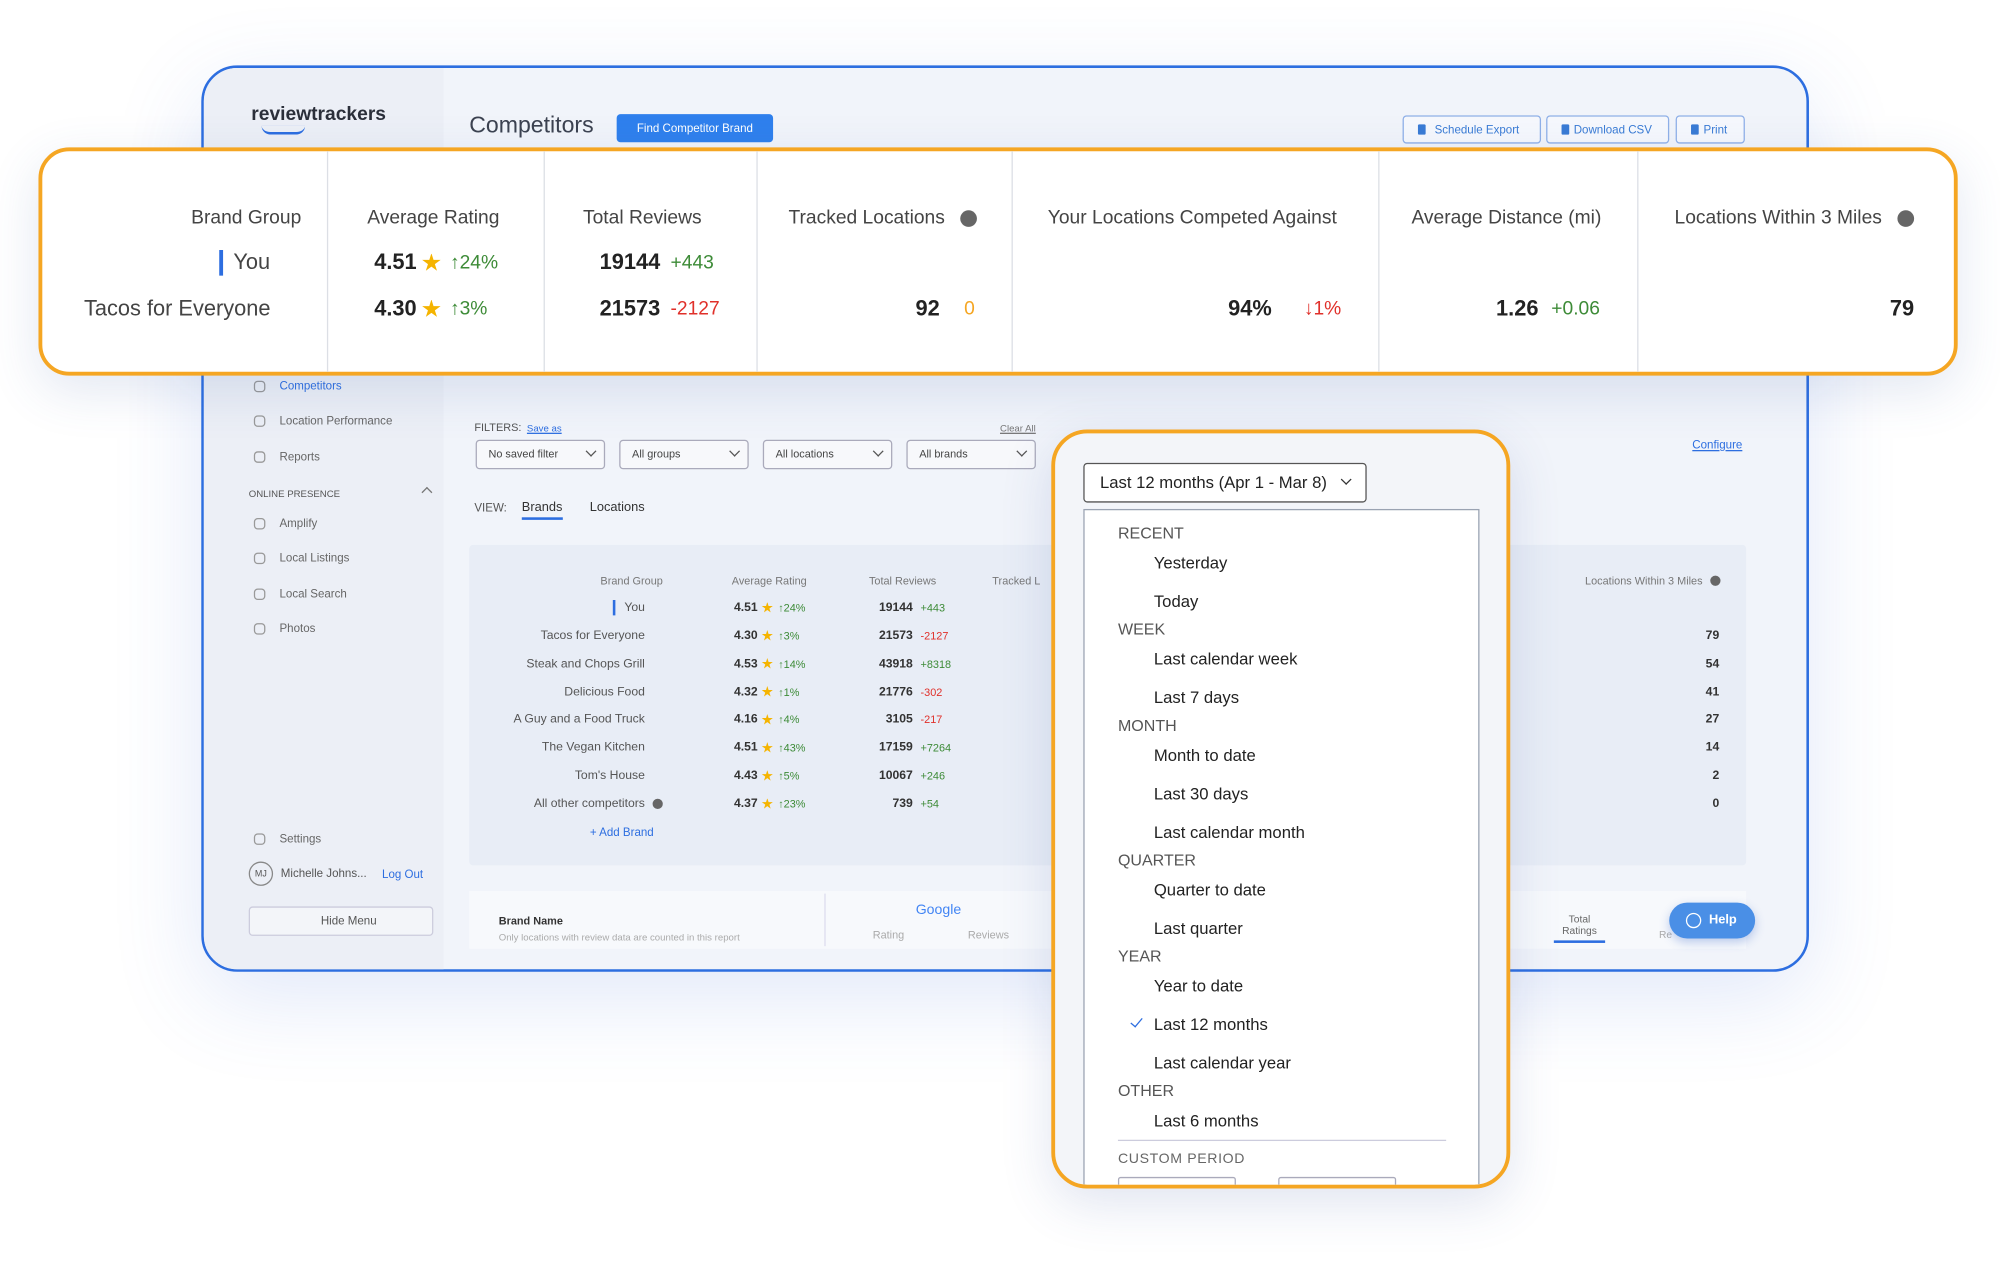 This screenshot has width=2000, height=1282. Describe the element at coordinates (1715, 129) in the screenshot. I see `action-button-label: Print` at that location.